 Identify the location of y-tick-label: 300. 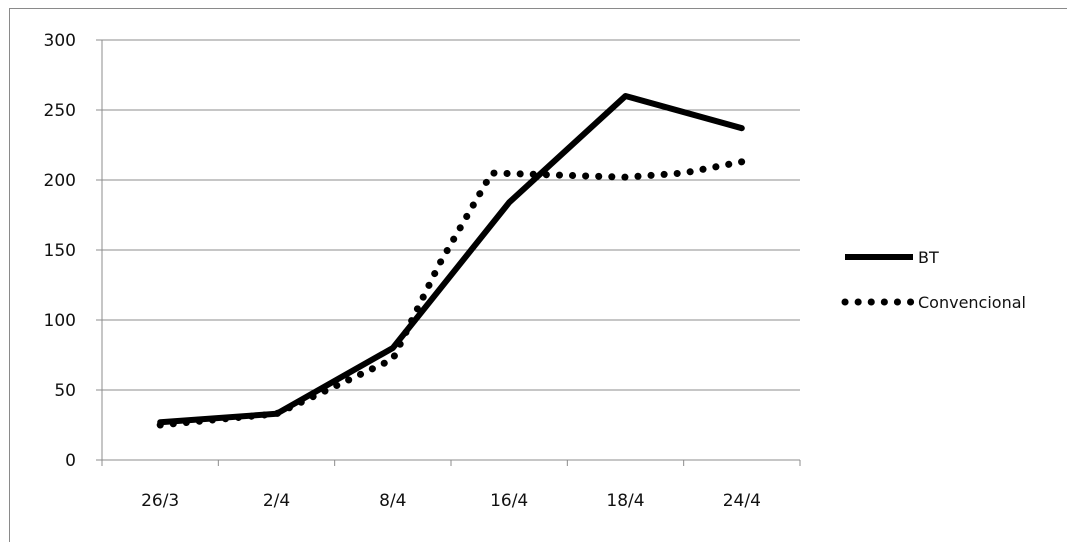
(60, 41).